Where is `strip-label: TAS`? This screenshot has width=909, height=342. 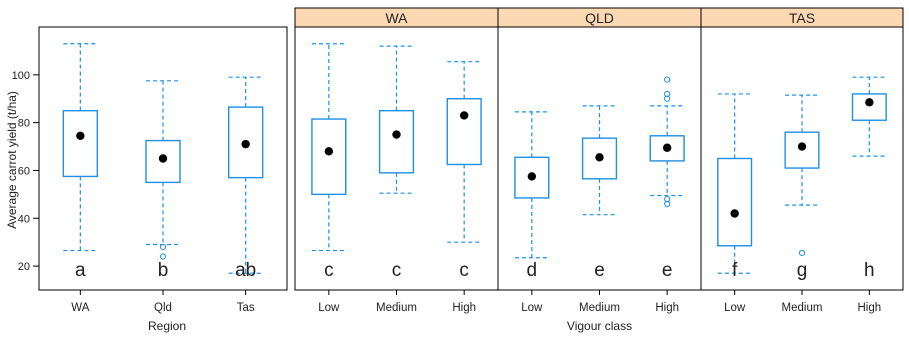
strip-label: TAS is located at coordinates (802, 18).